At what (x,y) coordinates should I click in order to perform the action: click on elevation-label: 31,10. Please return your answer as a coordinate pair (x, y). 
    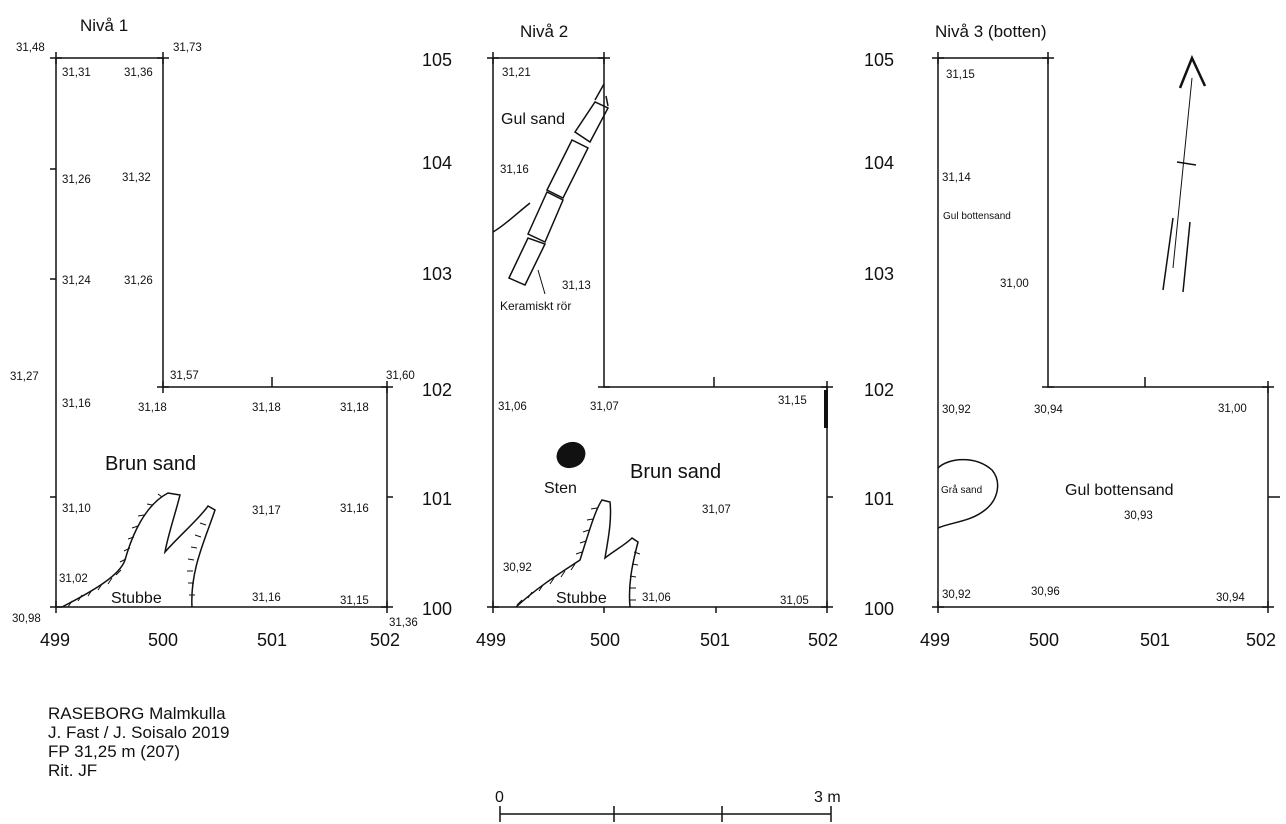
    Looking at the image, I should click on (76, 509).